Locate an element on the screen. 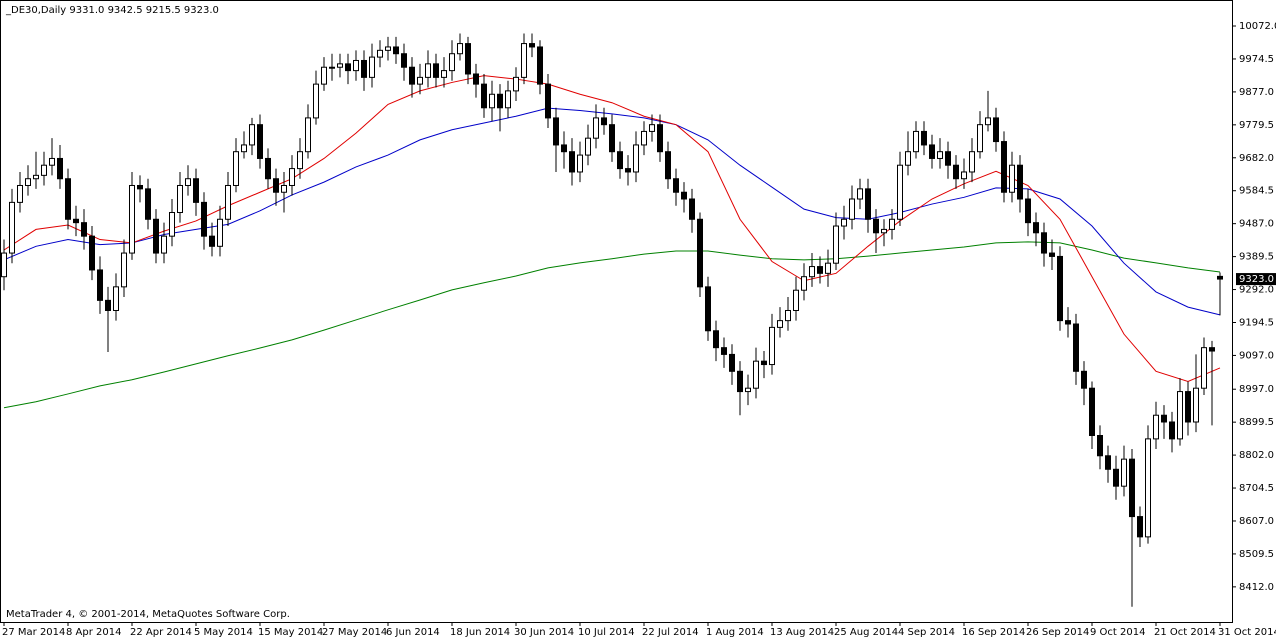 The height and width of the screenshot is (641, 1276). x-tick-label: 27 May 2014 is located at coordinates (354, 632).